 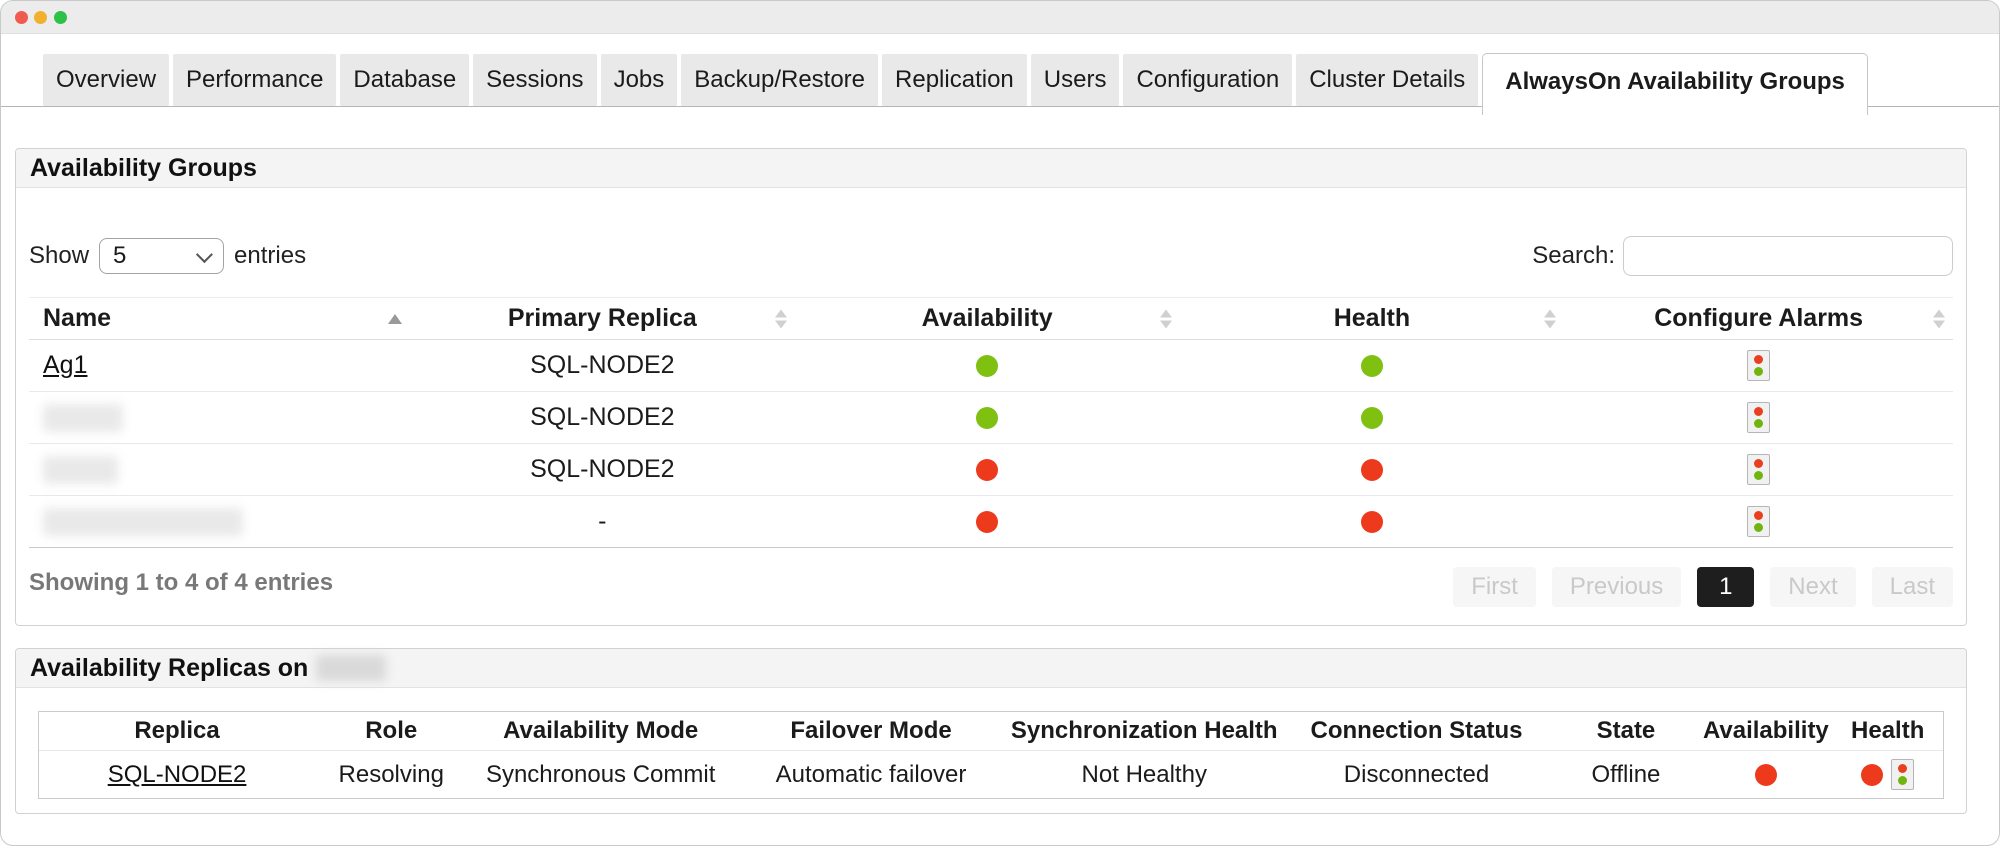 I want to click on tab-overview: Overview, so click(x=106, y=80).